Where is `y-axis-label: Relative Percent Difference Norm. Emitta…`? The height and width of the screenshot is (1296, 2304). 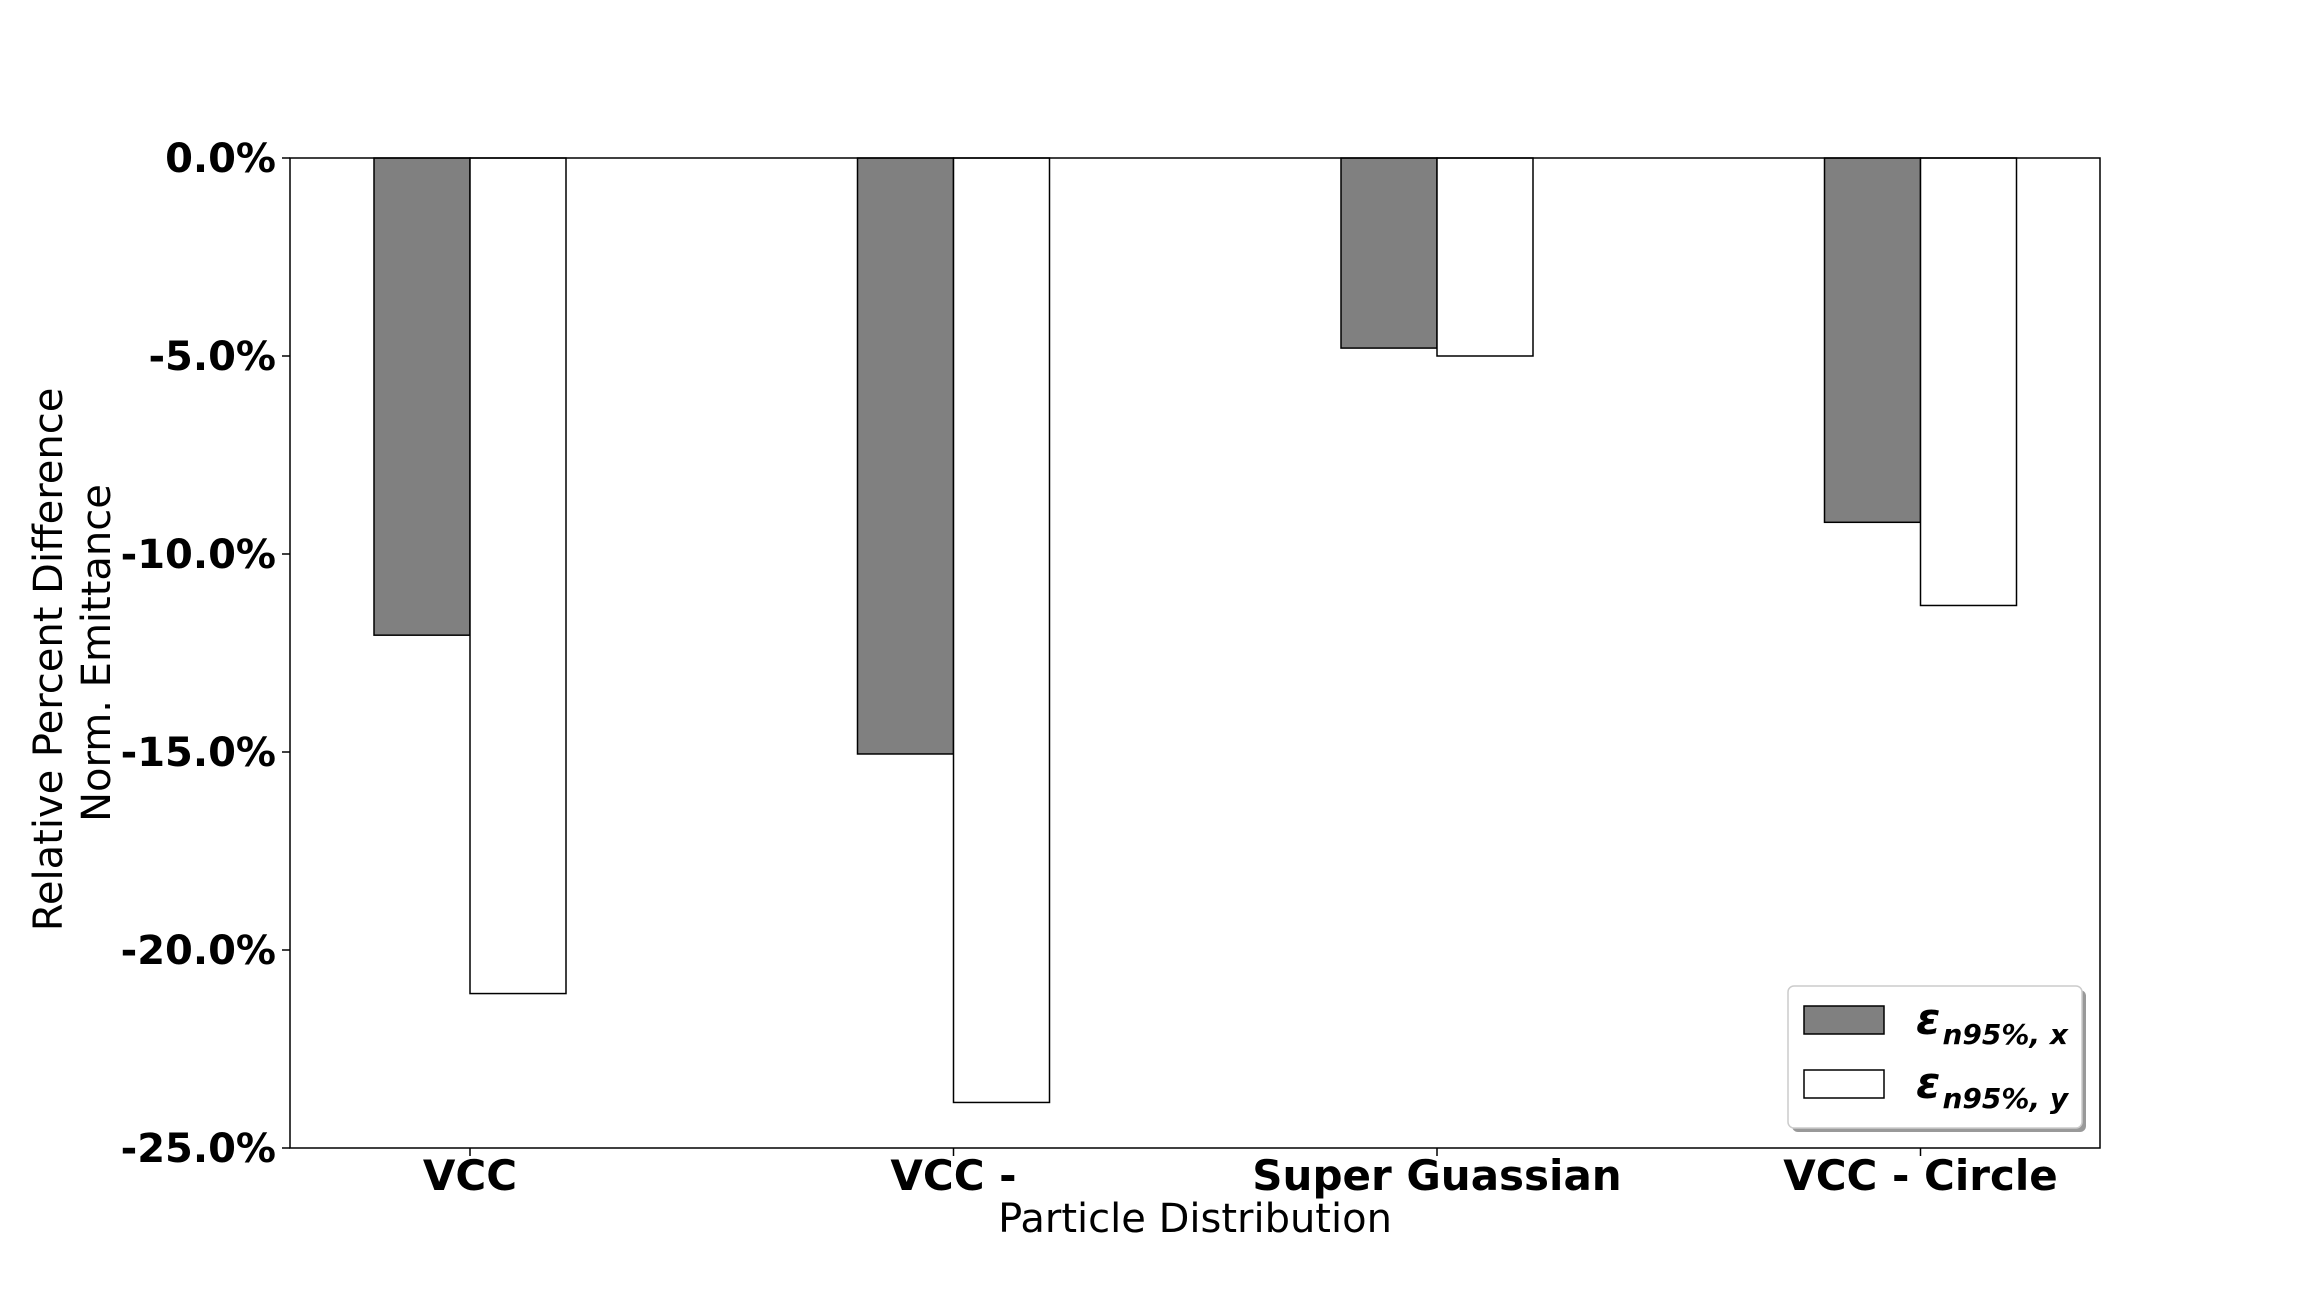
y-axis-label: Relative Percent Difference Norm. Emitta… is located at coordinates (73, 653).